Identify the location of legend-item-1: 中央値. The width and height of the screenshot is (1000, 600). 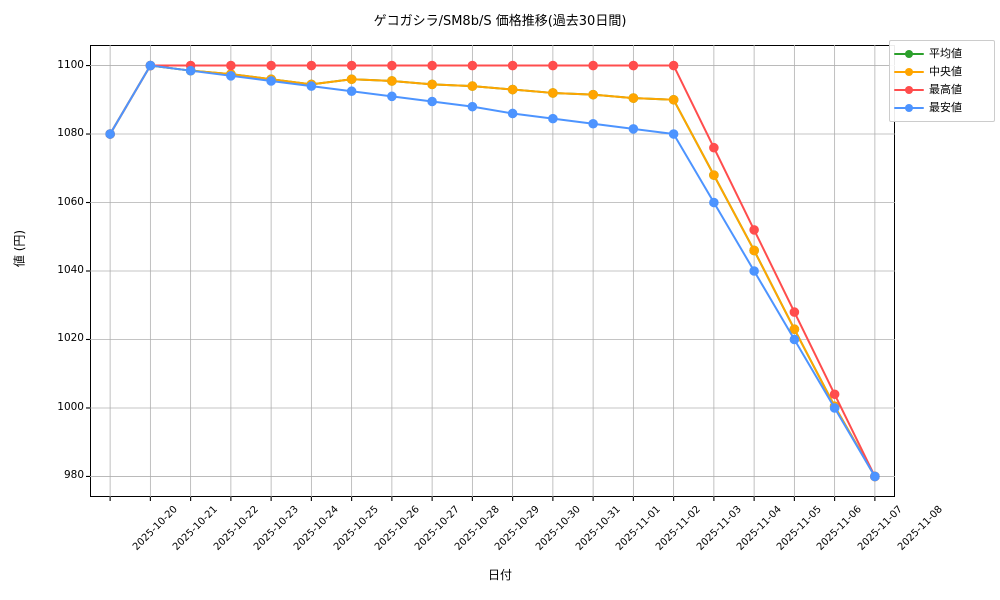
(941, 72).